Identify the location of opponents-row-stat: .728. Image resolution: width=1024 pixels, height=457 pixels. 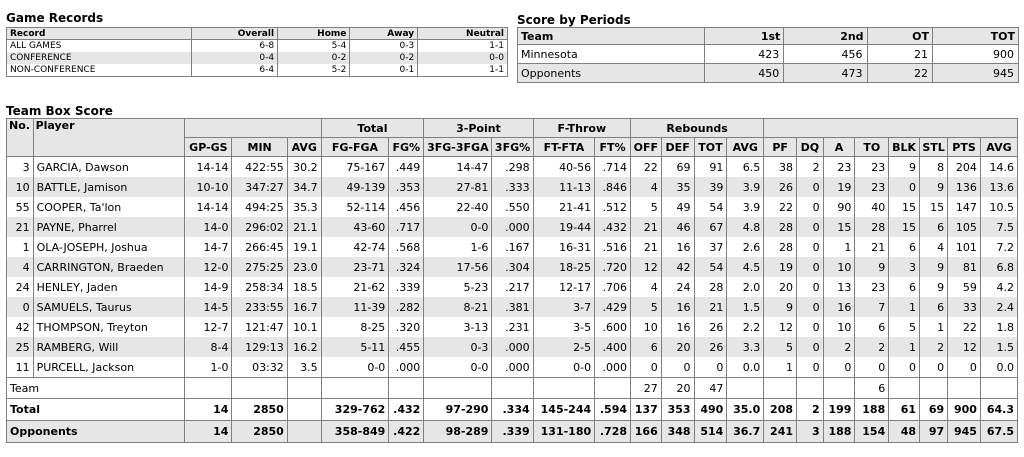
(613, 431).